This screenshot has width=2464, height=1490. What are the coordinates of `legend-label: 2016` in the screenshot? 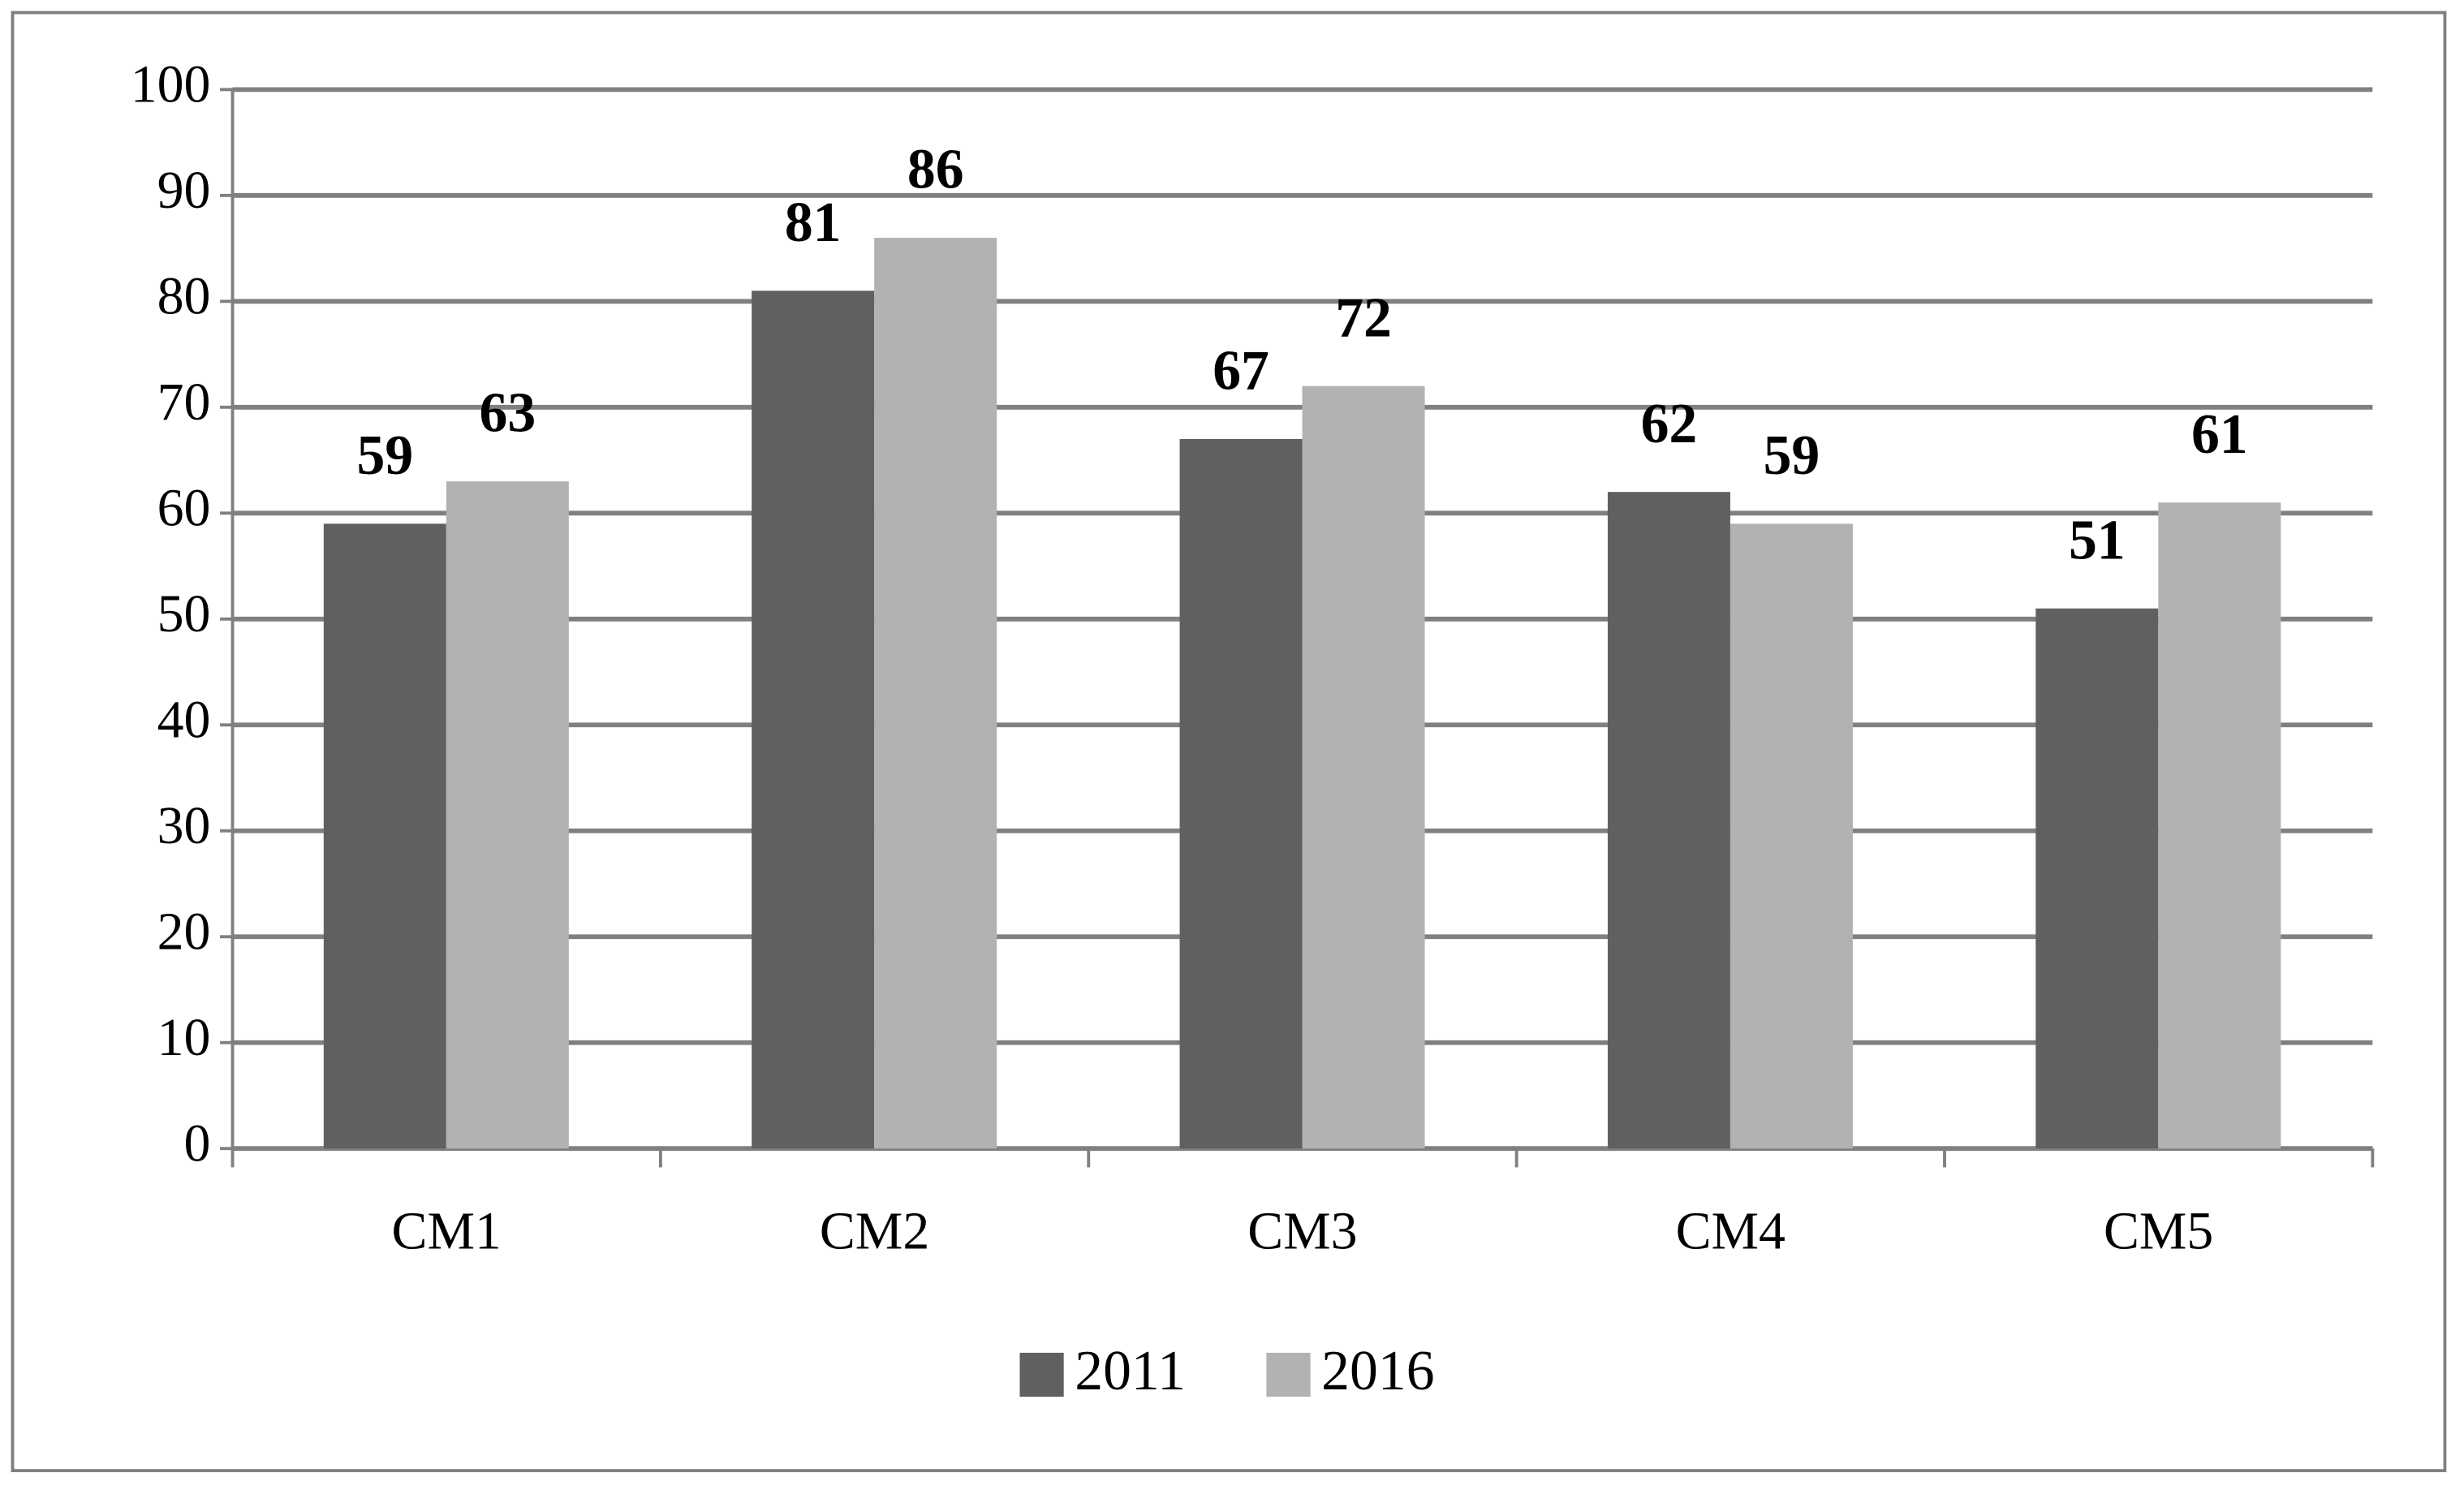 It's located at (1378, 1371).